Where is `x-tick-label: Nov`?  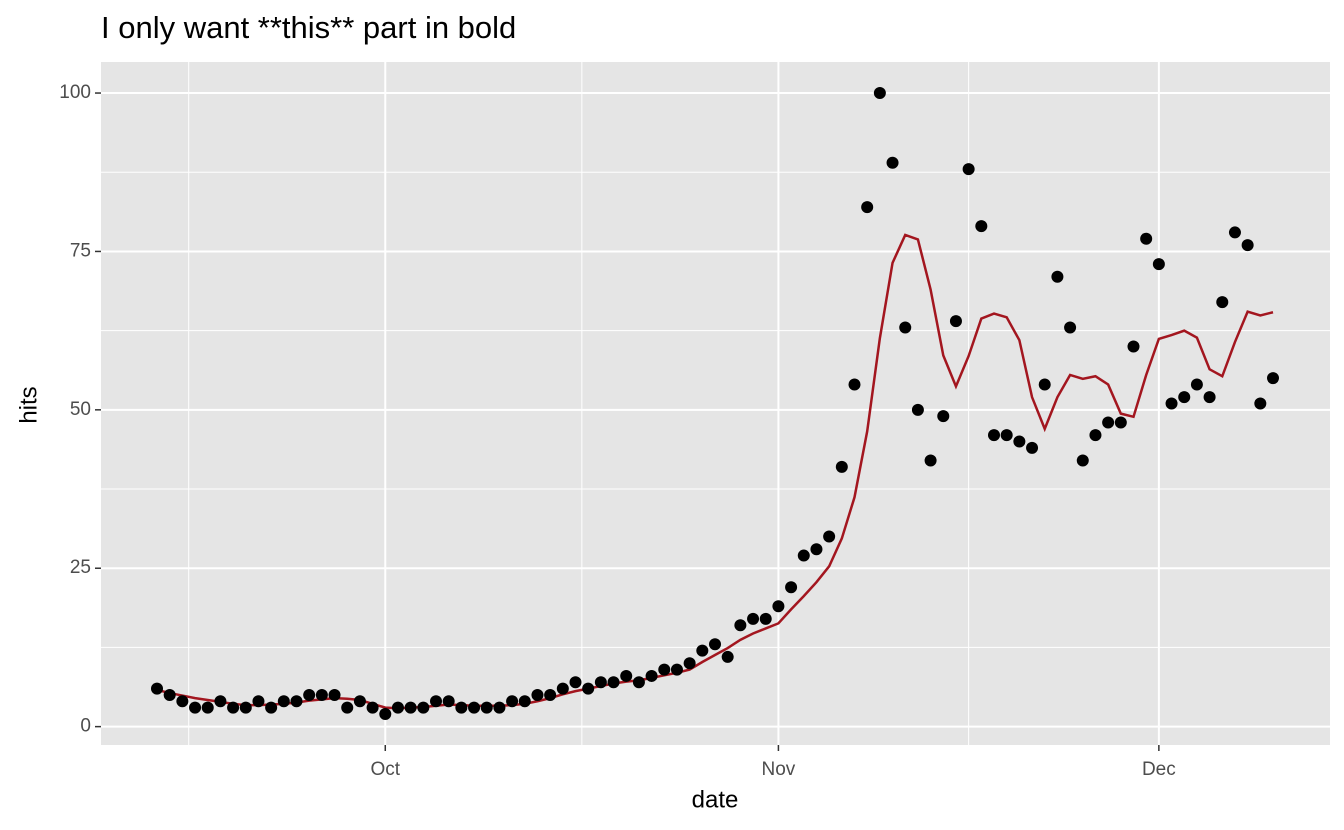
x-tick-label: Nov is located at coordinates (779, 769).